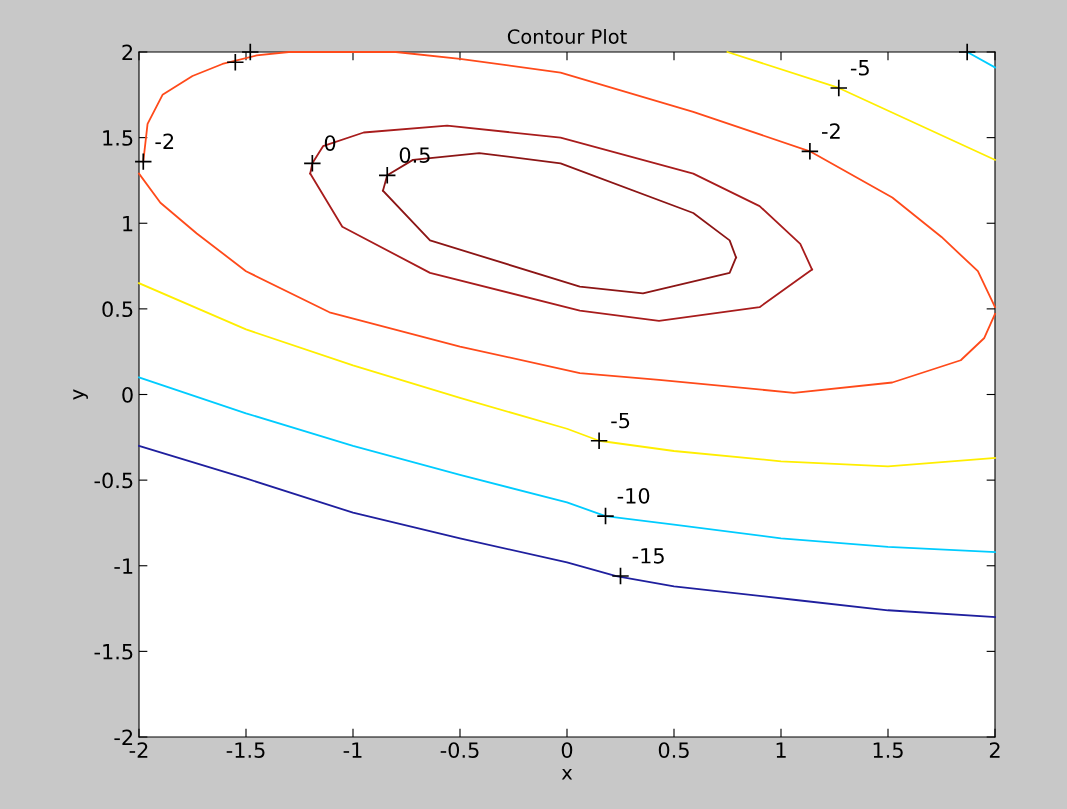  Describe the element at coordinates (117, 309) in the screenshot. I see `y-tick-label: 0.5` at that location.